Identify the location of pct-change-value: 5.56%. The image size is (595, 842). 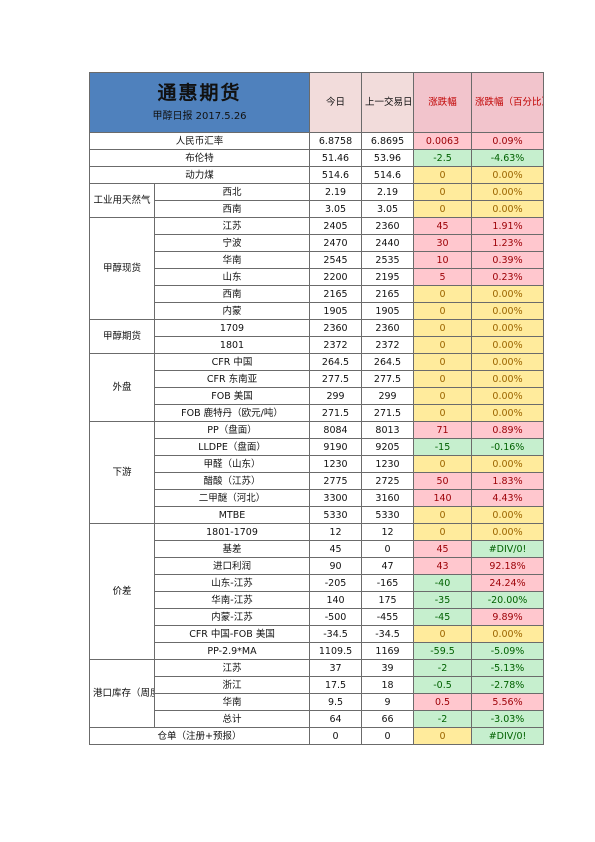
(508, 702).